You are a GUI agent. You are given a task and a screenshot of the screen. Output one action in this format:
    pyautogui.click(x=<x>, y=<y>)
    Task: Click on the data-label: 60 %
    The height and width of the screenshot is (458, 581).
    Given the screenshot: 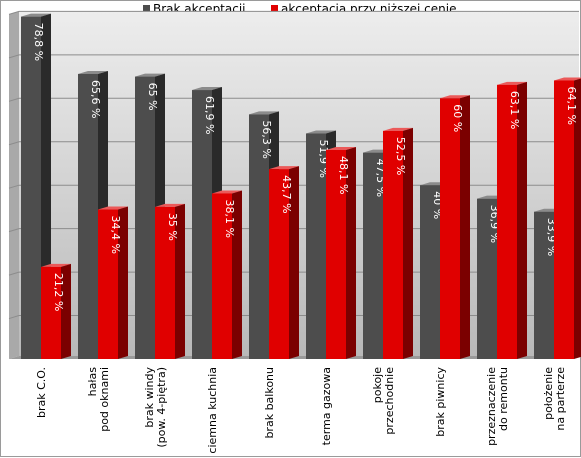 What is the action you would take?
    pyautogui.click(x=457, y=118)
    